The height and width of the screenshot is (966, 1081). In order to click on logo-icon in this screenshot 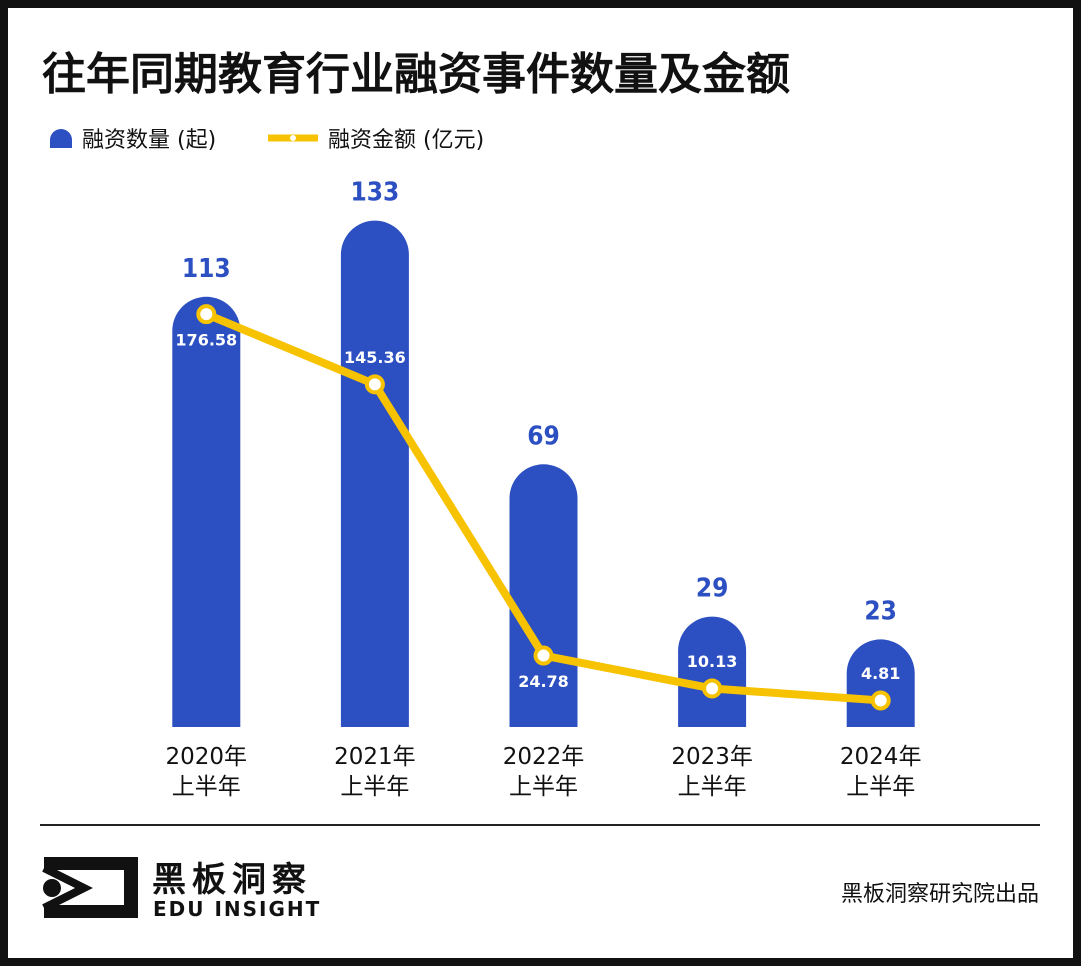, I will do `click(90, 887)`.